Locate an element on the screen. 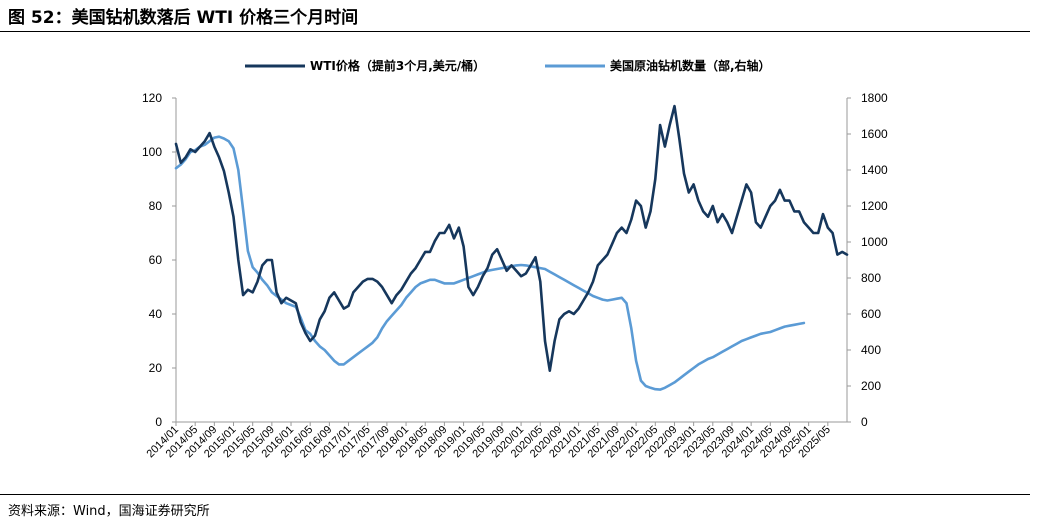 The height and width of the screenshot is (524, 1037). right-axis-tick-label: 200 is located at coordinates (871, 386).